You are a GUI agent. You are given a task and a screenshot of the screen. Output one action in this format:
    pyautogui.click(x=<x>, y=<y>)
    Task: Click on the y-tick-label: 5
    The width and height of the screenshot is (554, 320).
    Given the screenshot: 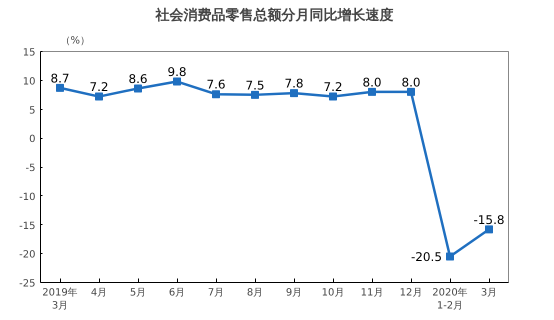 What is the action you would take?
    pyautogui.click(x=32, y=110)
    